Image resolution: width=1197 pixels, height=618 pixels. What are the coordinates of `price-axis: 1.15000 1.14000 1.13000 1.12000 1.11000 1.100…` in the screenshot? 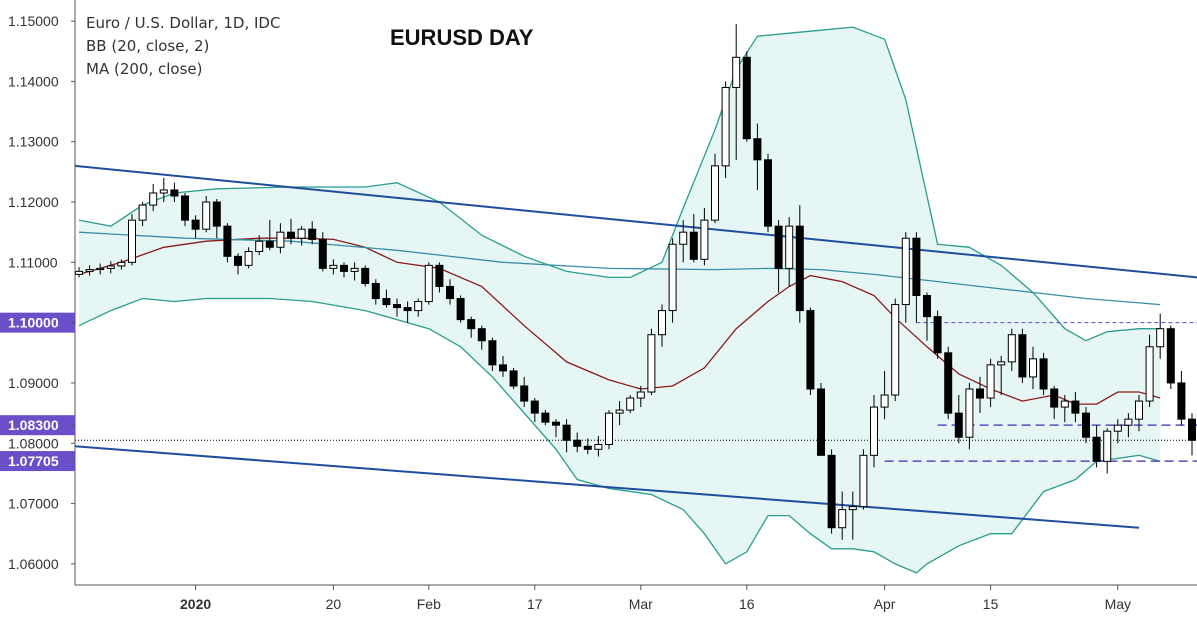 It's located at (38, 292).